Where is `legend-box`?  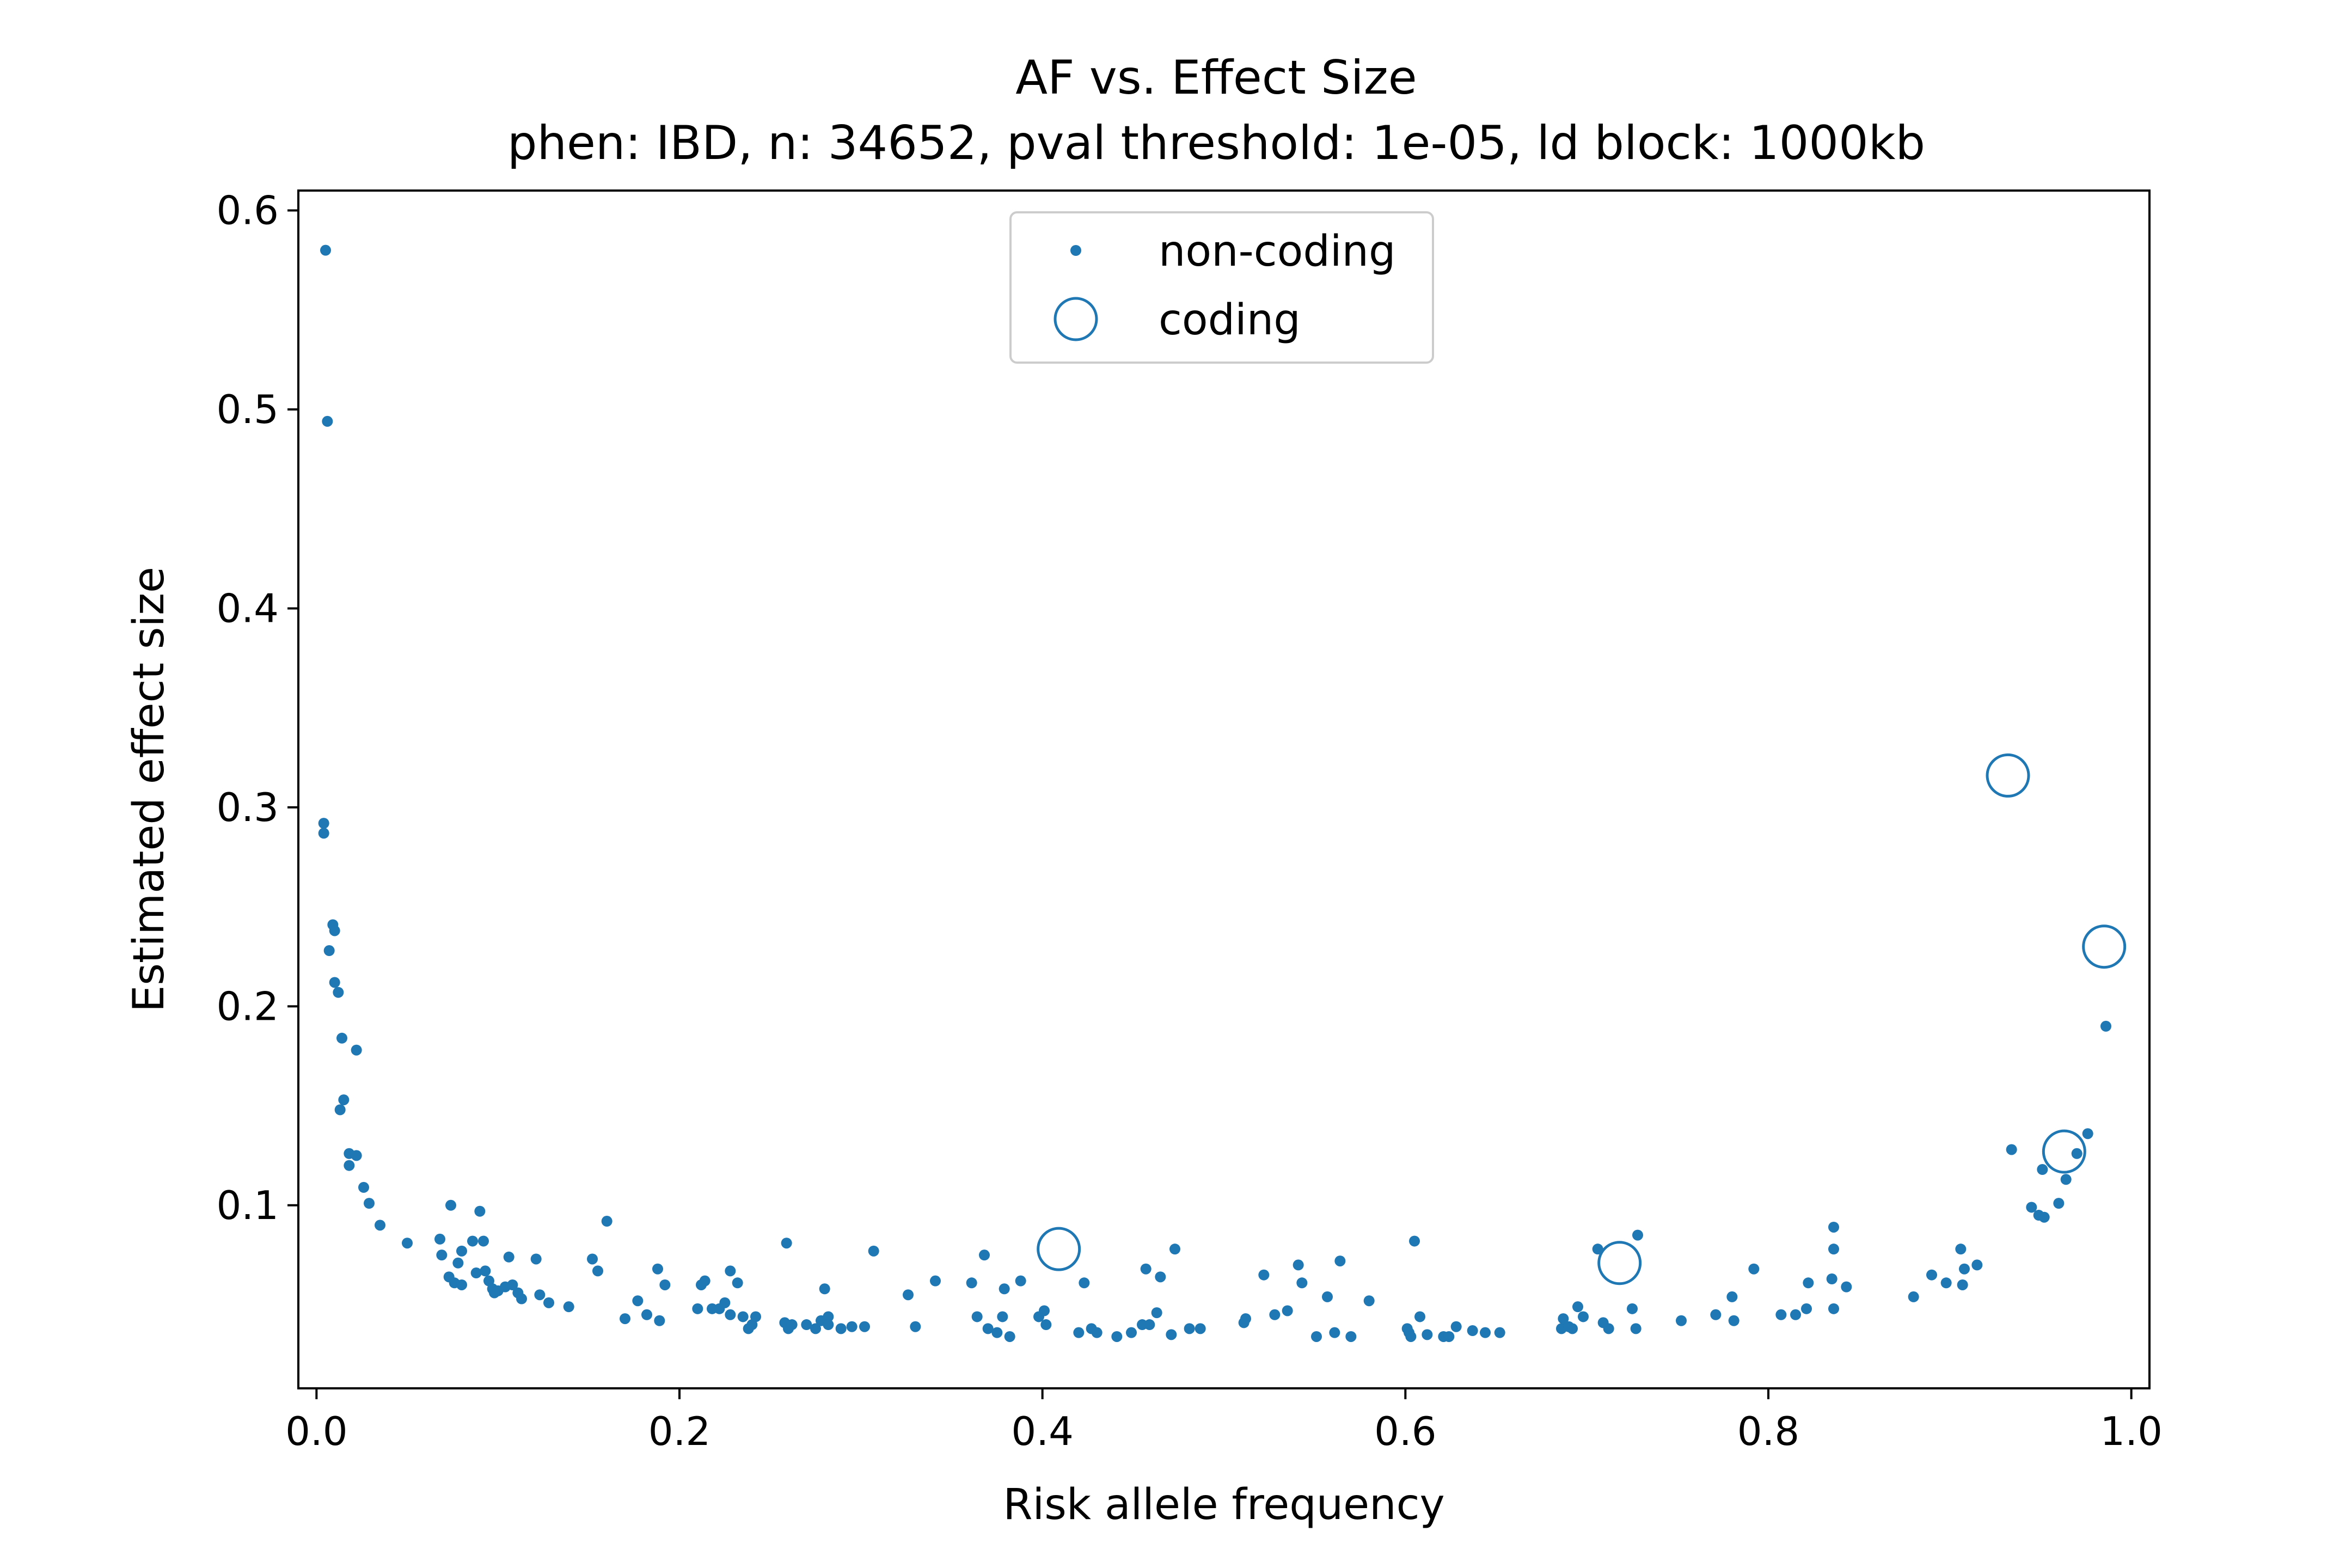
legend-box is located at coordinates (1221, 287).